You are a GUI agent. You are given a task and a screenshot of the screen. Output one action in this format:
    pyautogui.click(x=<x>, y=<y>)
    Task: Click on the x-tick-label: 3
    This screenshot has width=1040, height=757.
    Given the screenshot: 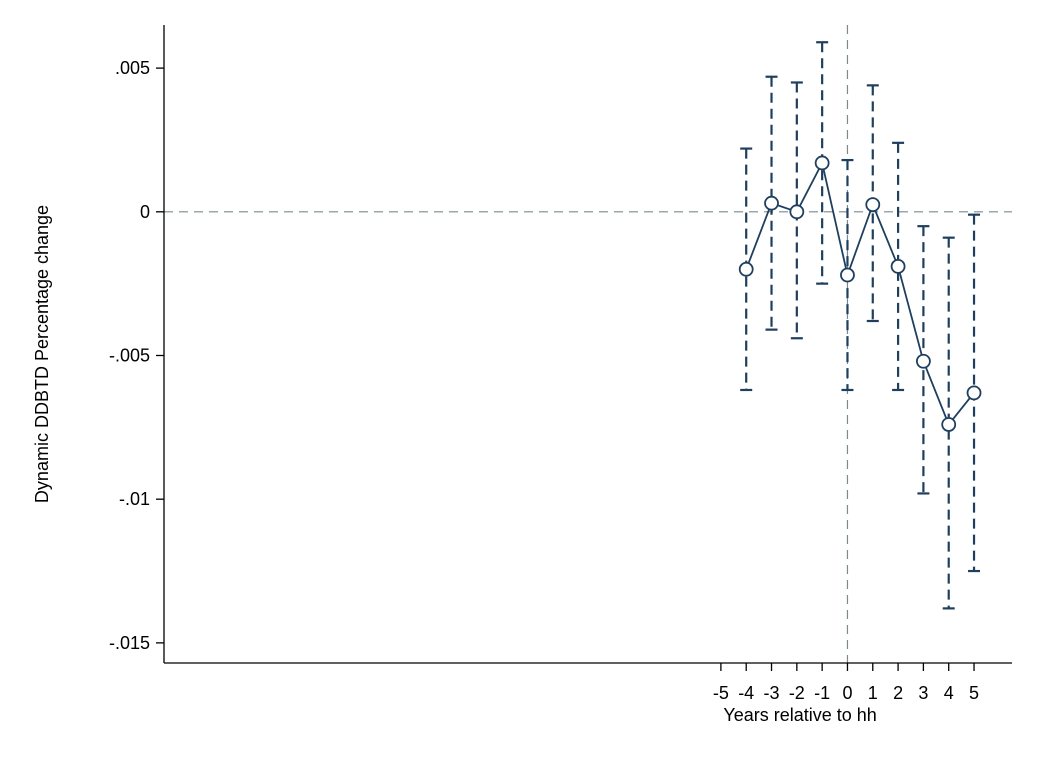 What is the action you would take?
    pyautogui.click(x=923, y=693)
    